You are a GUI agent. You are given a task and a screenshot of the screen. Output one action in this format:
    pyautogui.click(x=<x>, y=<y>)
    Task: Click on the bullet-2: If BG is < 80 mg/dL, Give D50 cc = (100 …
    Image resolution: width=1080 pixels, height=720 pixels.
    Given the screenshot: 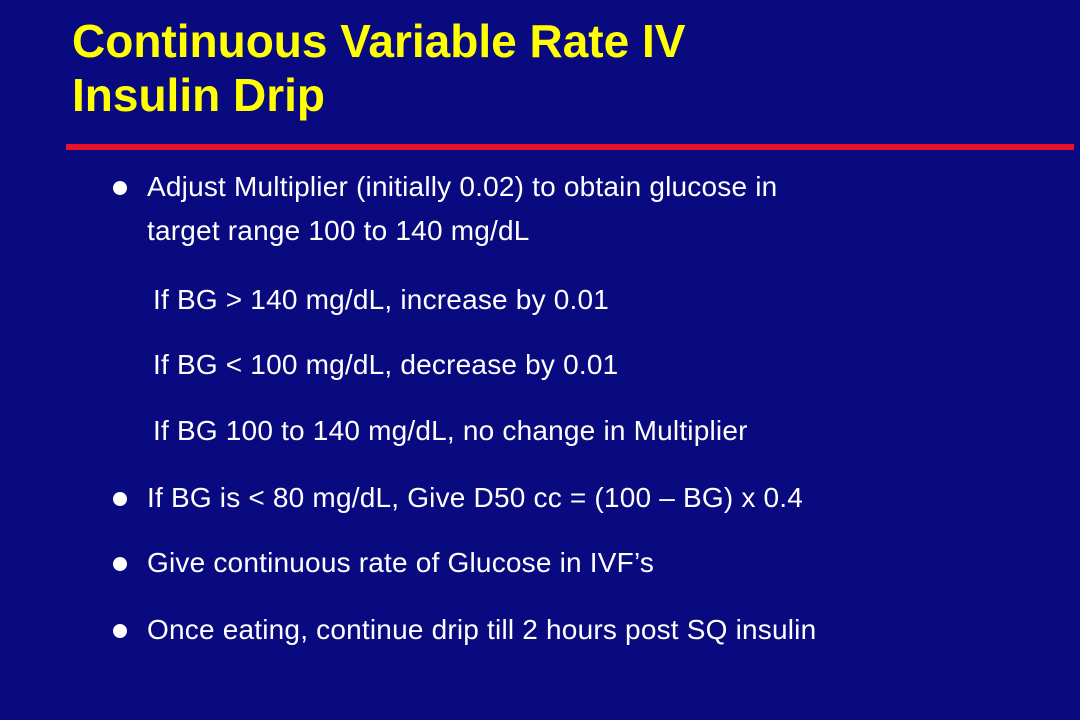 What is the action you would take?
    pyautogui.click(x=475, y=497)
    